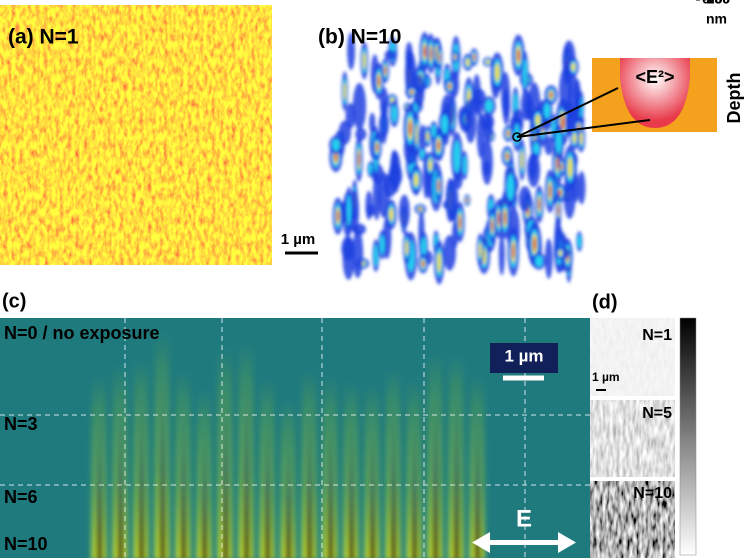 Image resolution: width=750 pixels, height=560 pixels. I want to click on colorbar-tick-label: -150, so click(716, 3).